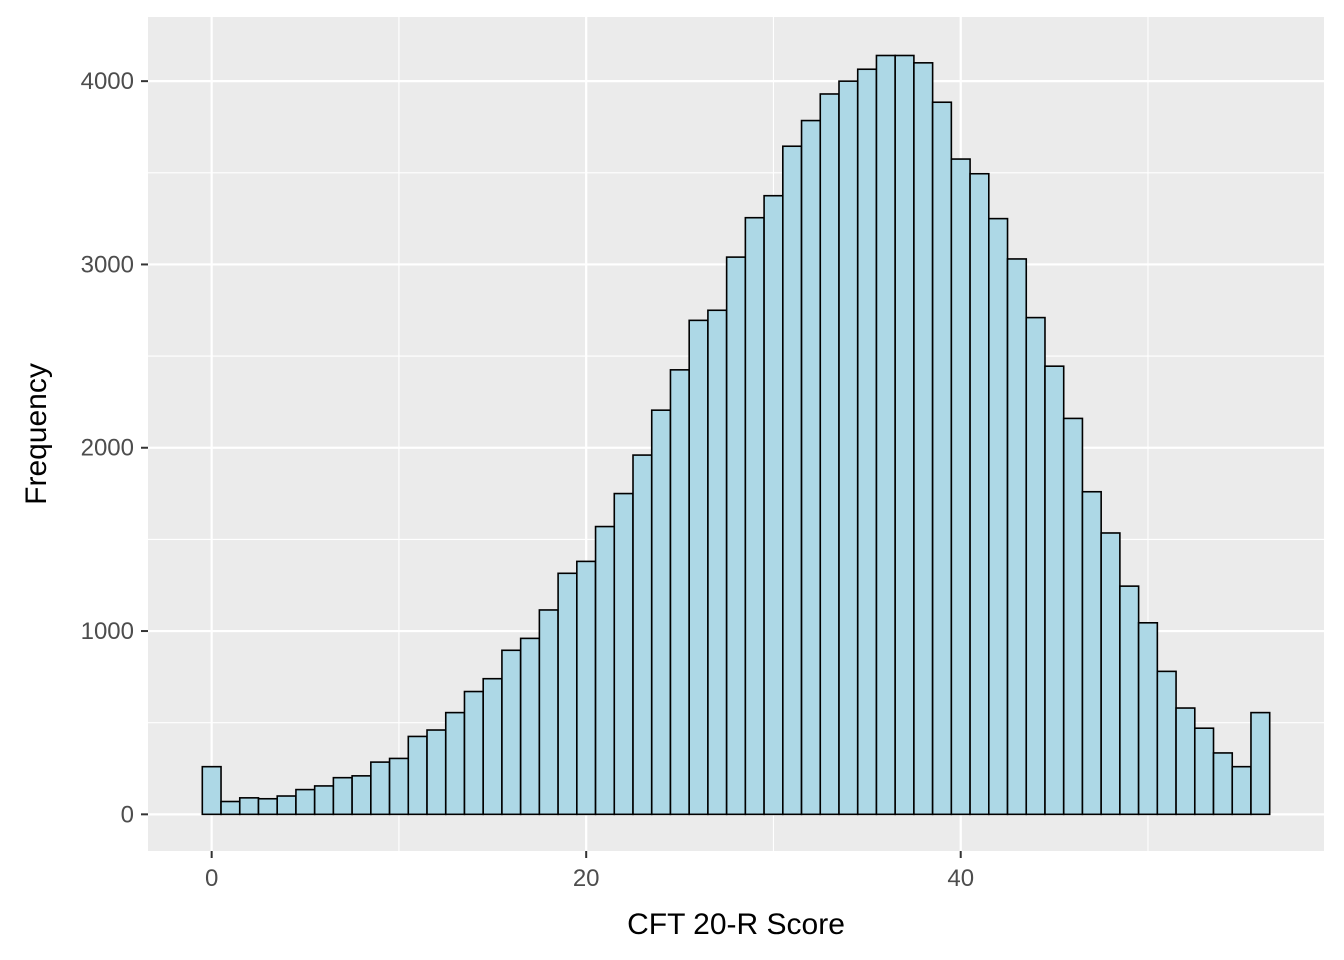 This screenshot has width=1344, height=960. I want to click on x-tick-label: 20, so click(586, 878).